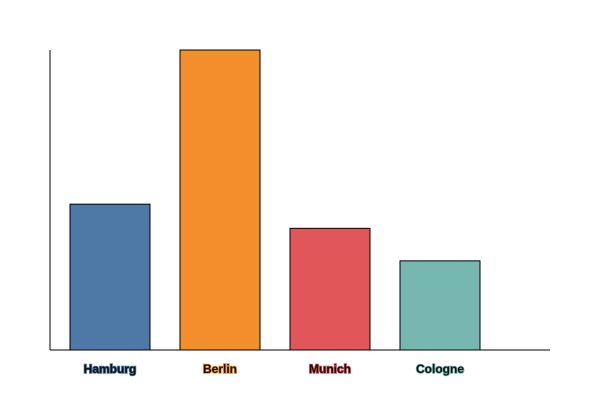  What do you see at coordinates (330, 369) in the screenshot?
I see `x-tick-label: Munich` at bounding box center [330, 369].